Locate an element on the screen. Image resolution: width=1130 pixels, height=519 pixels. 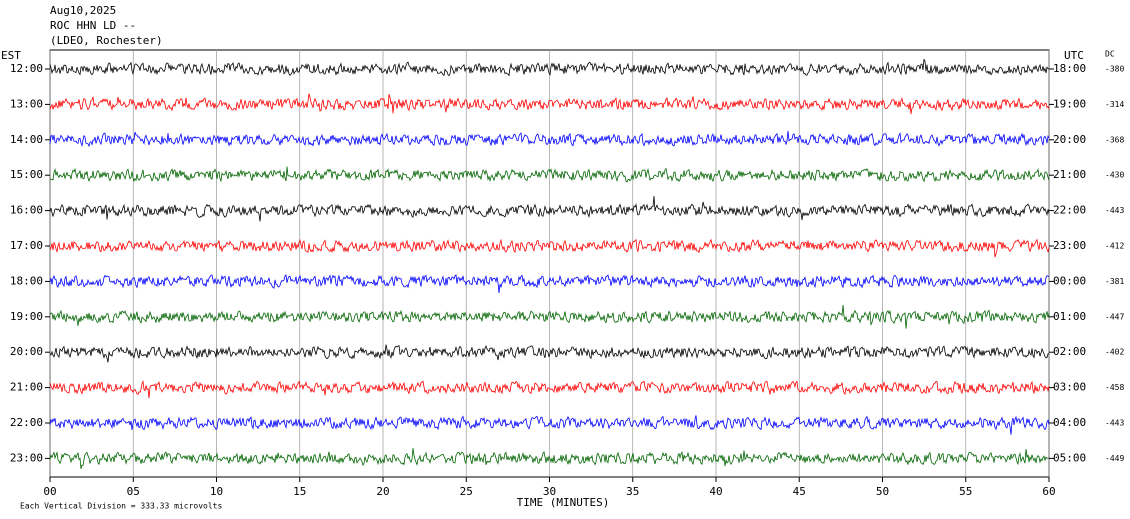
title-line: Aug10,2025 is located at coordinates (83, 10).